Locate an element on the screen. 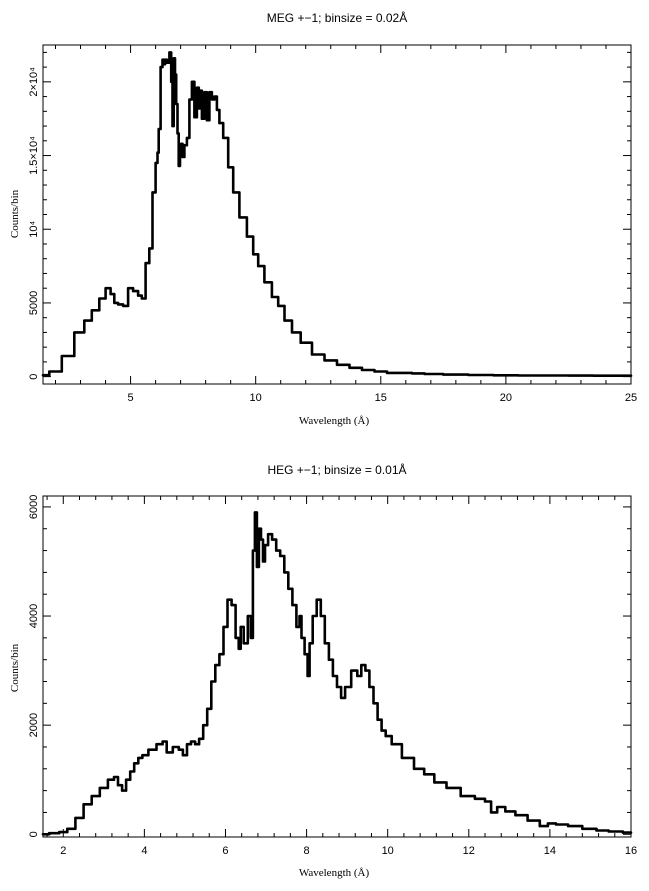 Image resolution: width=649 pixels, height=891 pixels. heg-y-tick-label: 4000 is located at coordinates (34, 616).